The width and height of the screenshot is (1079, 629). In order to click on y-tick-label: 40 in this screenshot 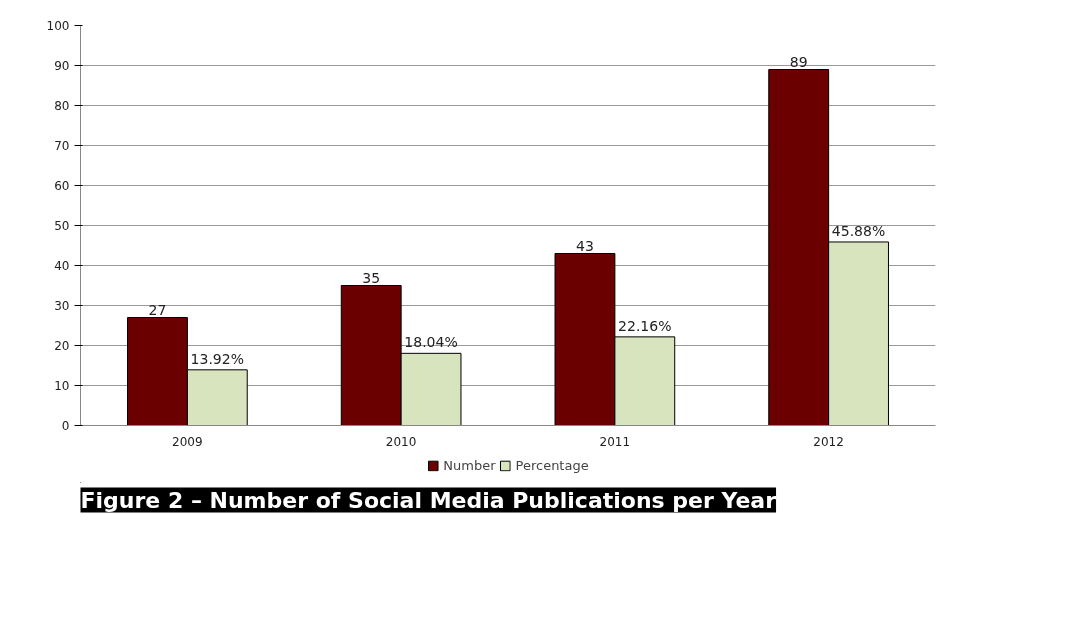, I will do `click(62, 266)`.